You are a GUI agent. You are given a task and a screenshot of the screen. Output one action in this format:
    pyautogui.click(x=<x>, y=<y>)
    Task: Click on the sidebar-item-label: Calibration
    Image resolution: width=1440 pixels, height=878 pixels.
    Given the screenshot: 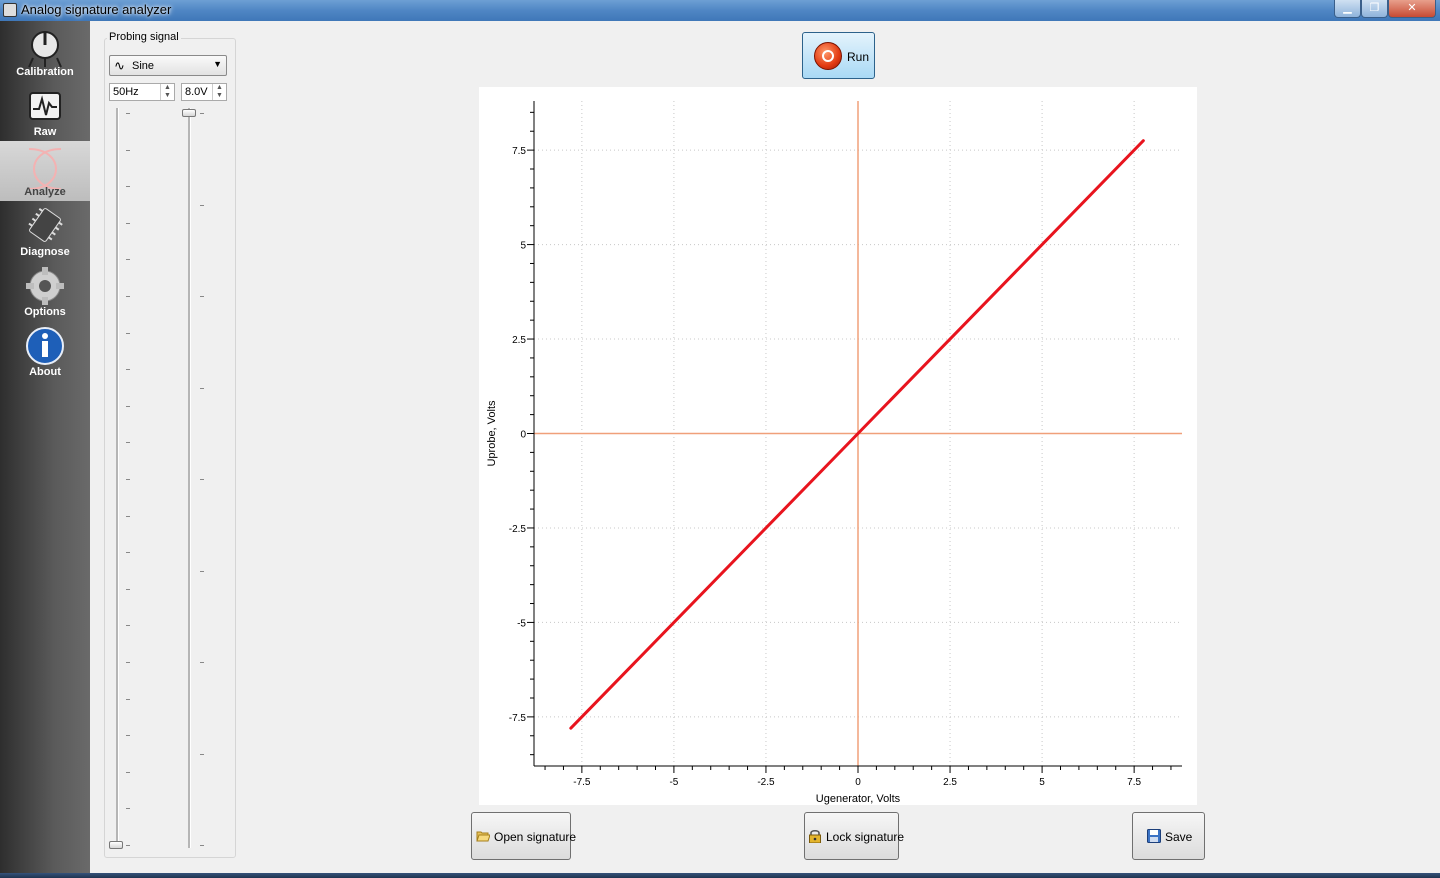 What is the action you would take?
    pyautogui.click(x=45, y=72)
    